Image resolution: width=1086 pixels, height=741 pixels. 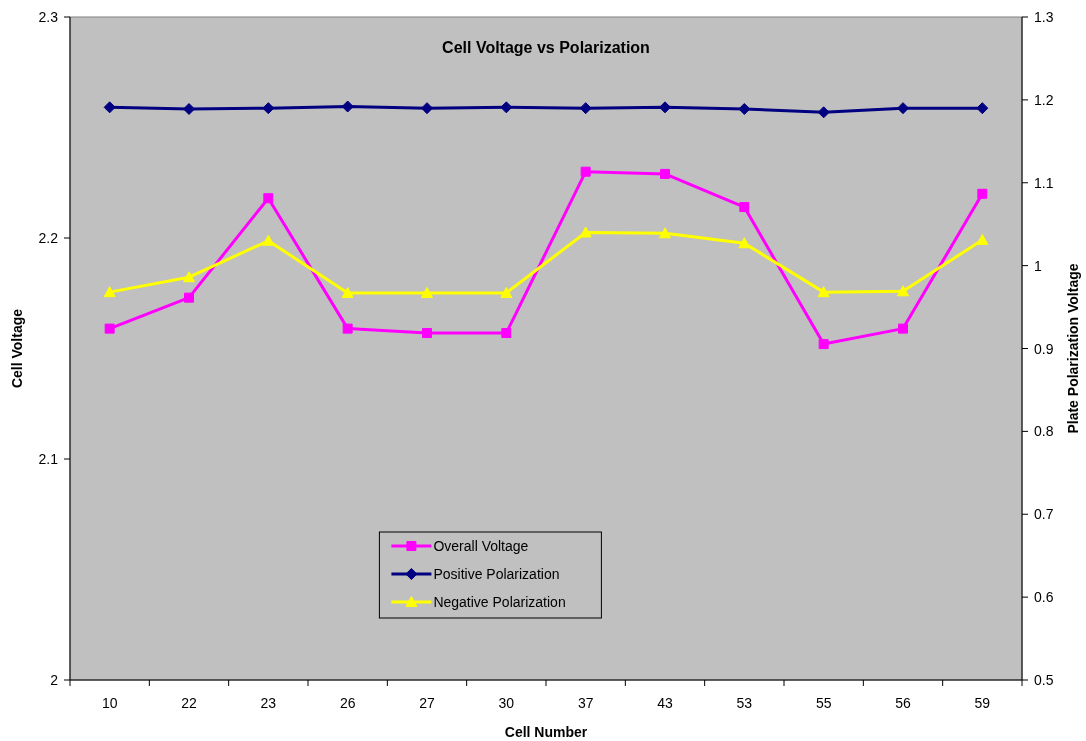 I want to click on text: Cell Voltage vs Polarization, so click(x=546, y=47).